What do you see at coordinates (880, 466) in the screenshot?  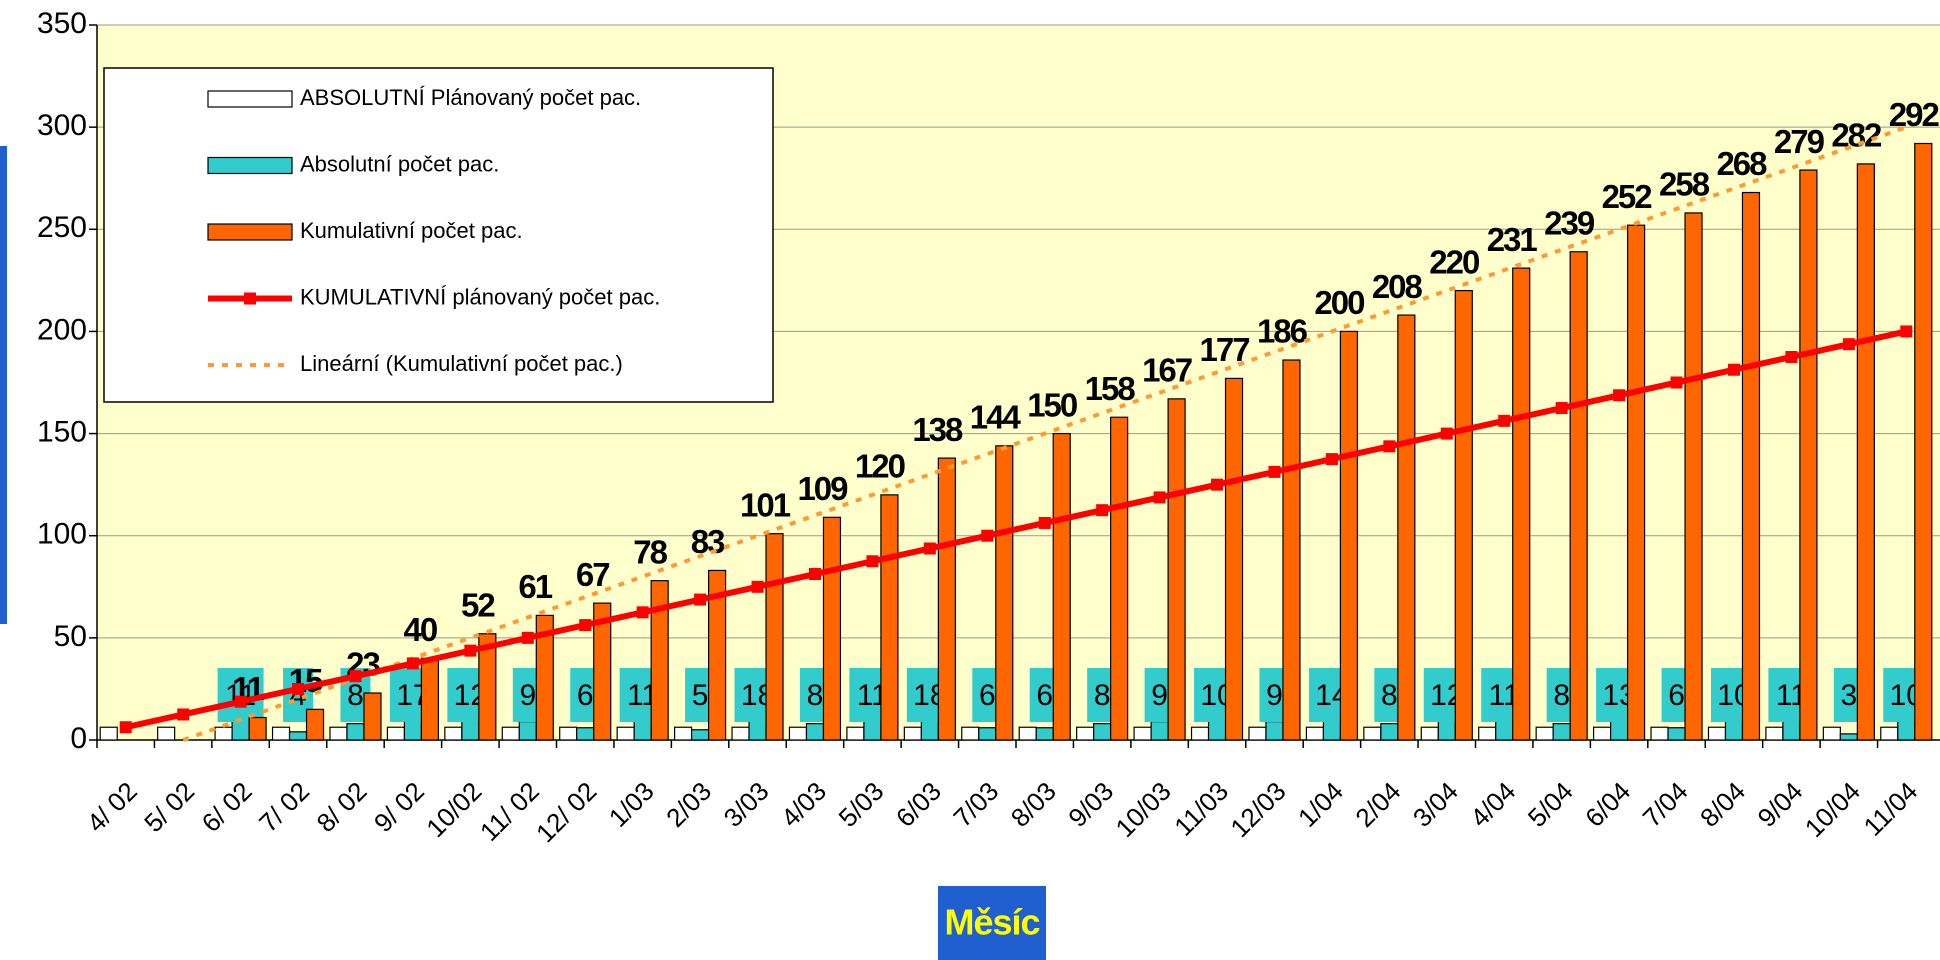 I see `data-label: 120` at bounding box center [880, 466].